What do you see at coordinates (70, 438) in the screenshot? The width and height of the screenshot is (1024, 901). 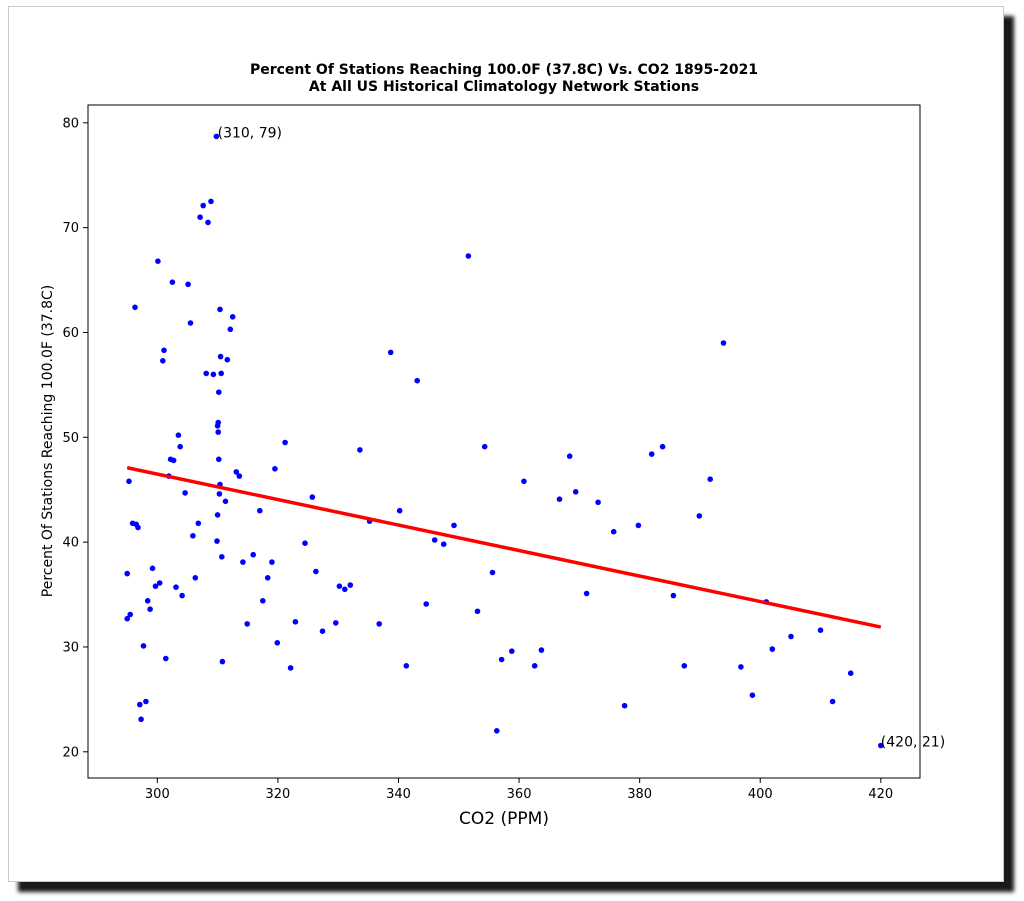 I see `y-tick-label: 50` at bounding box center [70, 438].